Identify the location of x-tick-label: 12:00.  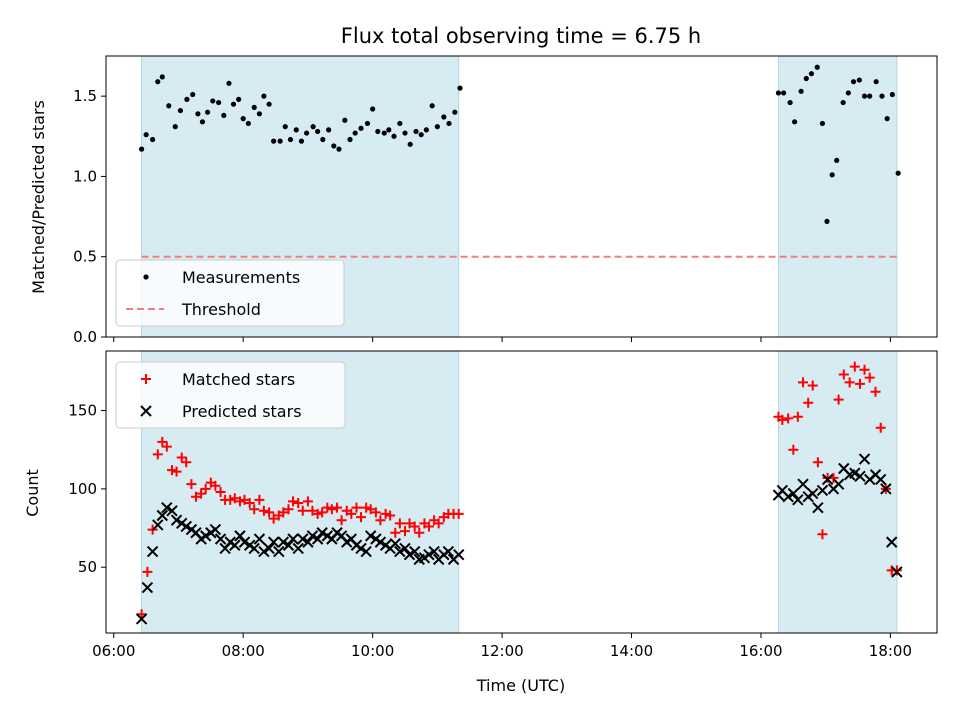
(501, 651).